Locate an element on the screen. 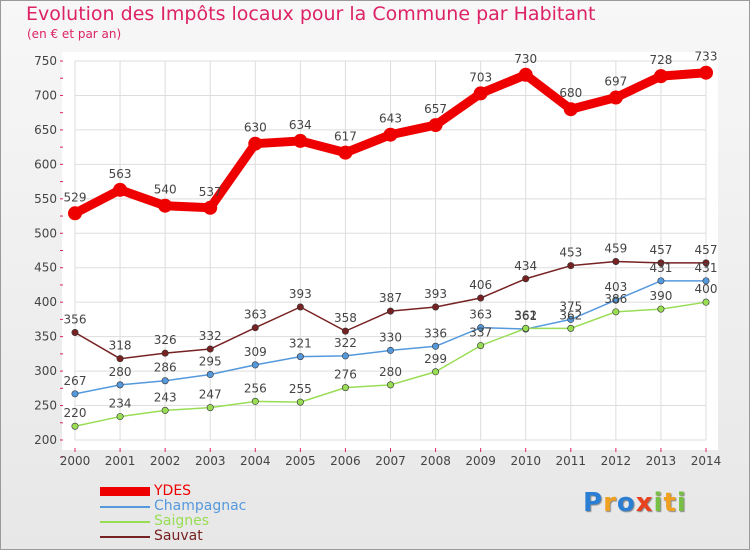  legend-label: Champagnac is located at coordinates (200, 506).